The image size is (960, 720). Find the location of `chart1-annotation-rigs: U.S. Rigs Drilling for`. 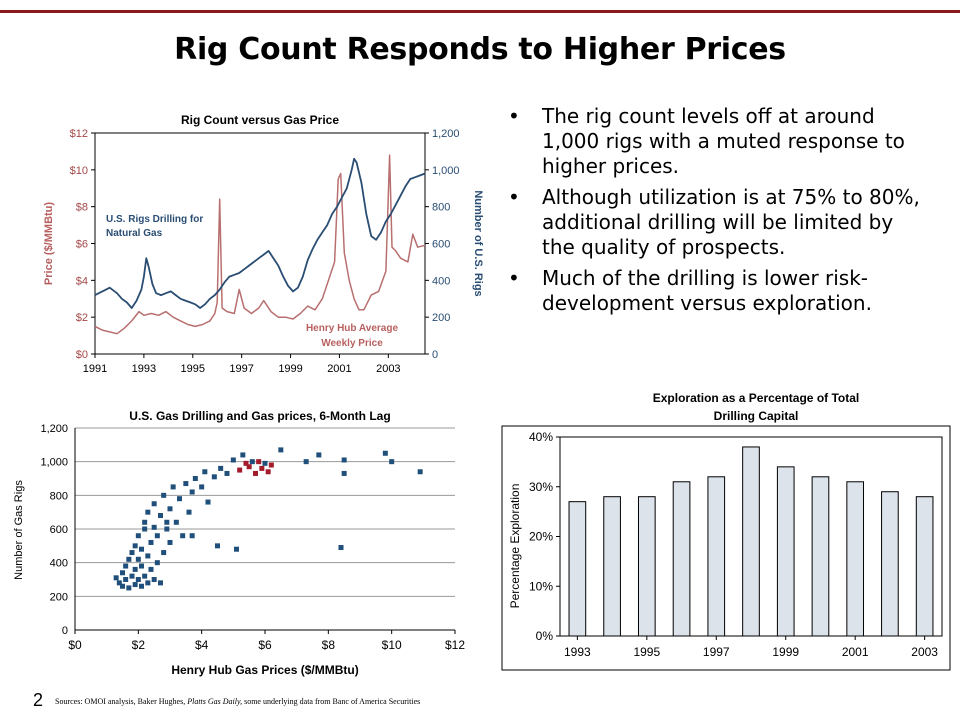

chart1-annotation-rigs: U.S. Rigs Drilling for is located at coordinates (154, 219).